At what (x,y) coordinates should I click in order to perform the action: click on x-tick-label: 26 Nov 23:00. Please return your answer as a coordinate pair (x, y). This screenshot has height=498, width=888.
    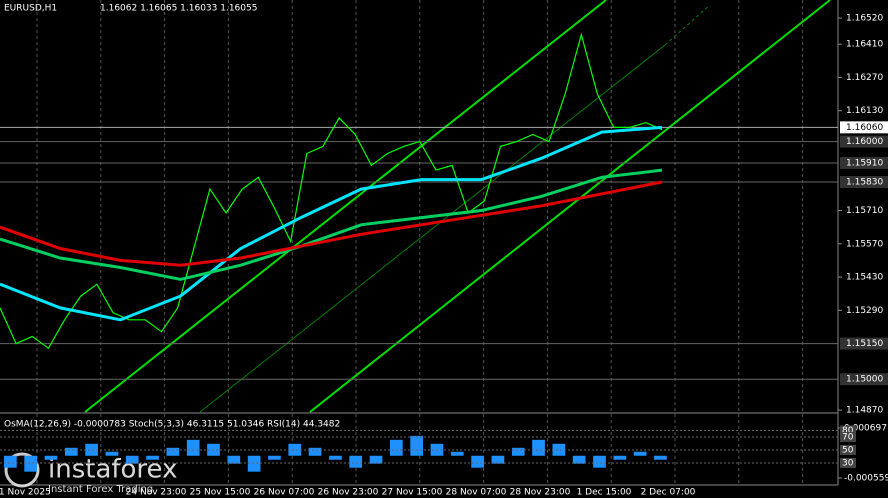
    Looking at the image, I should click on (348, 493).